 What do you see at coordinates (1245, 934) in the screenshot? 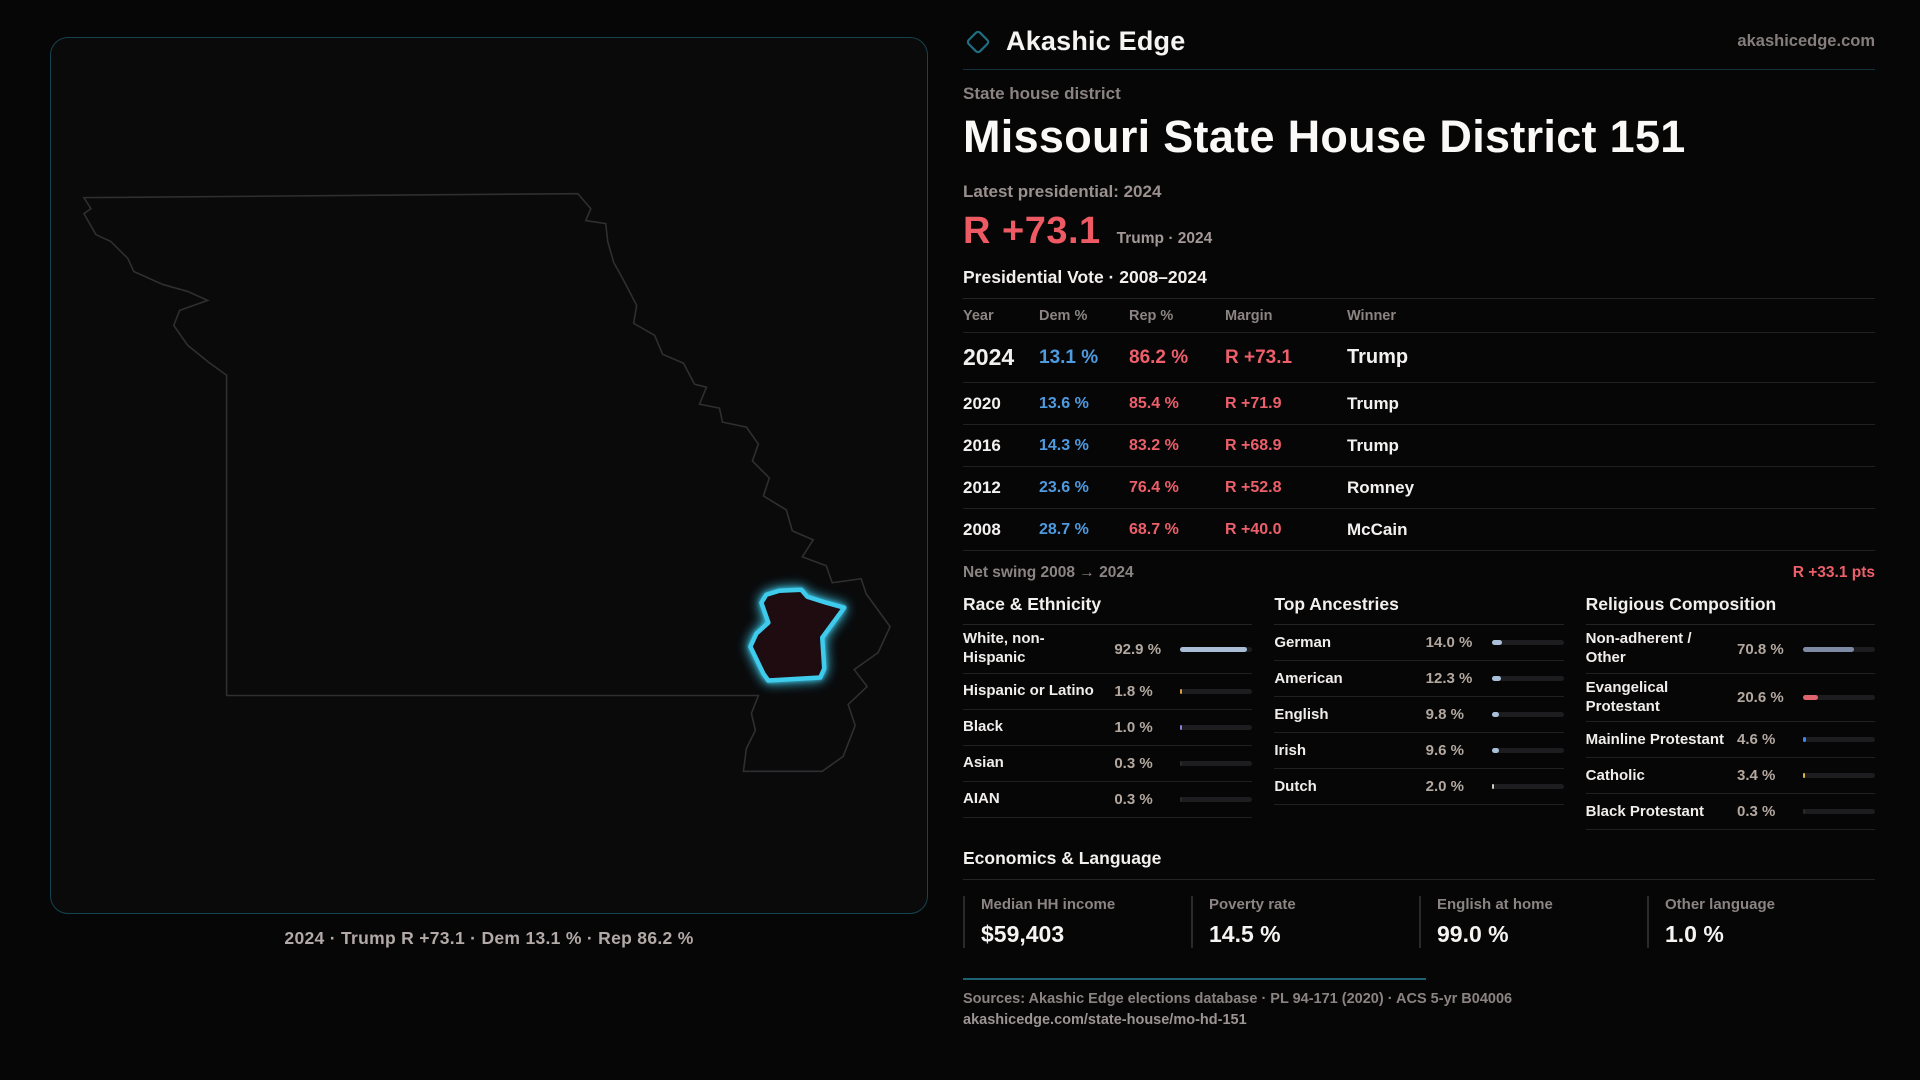
I see `stat-value: 14.5 %` at bounding box center [1245, 934].